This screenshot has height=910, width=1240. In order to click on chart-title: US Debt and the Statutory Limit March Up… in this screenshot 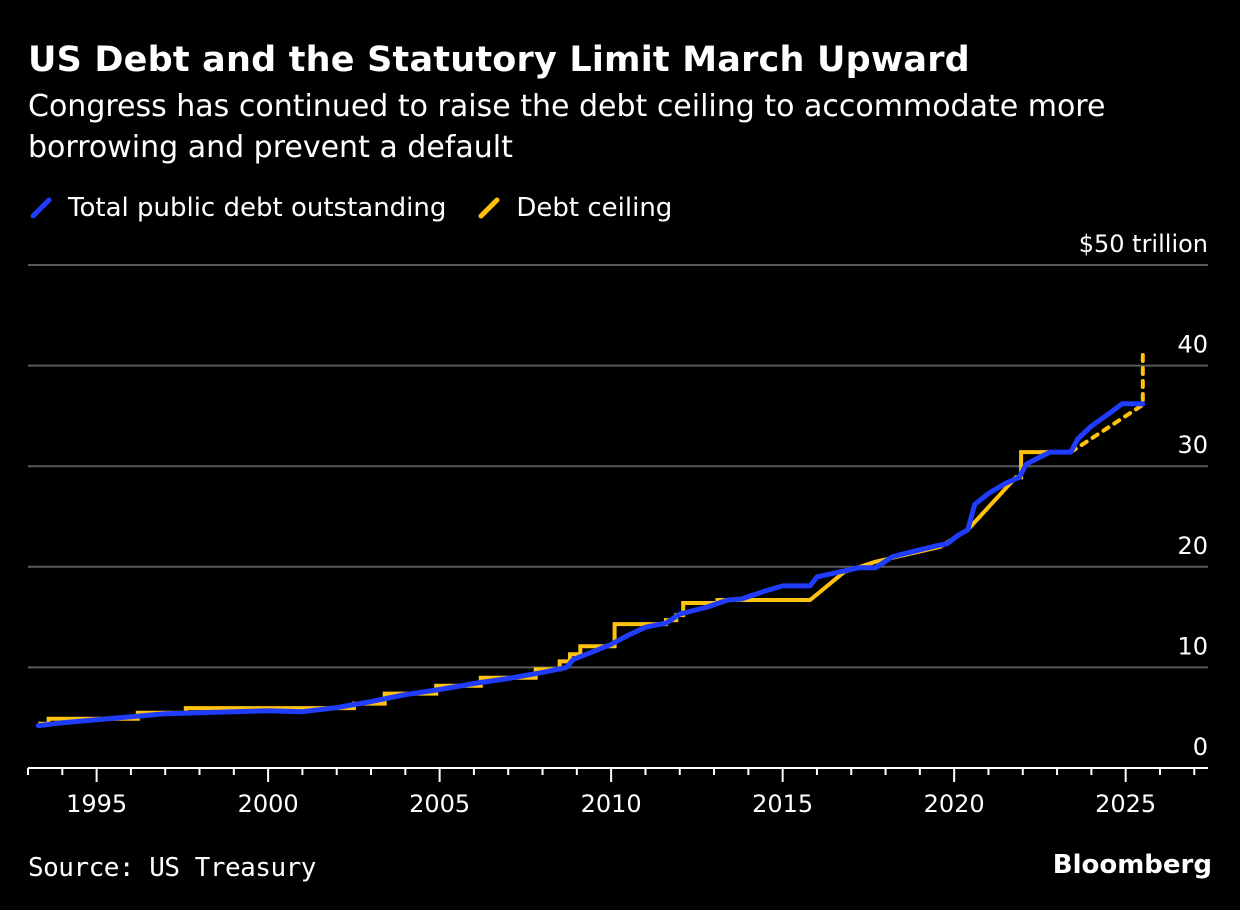, I will do `click(499, 60)`.